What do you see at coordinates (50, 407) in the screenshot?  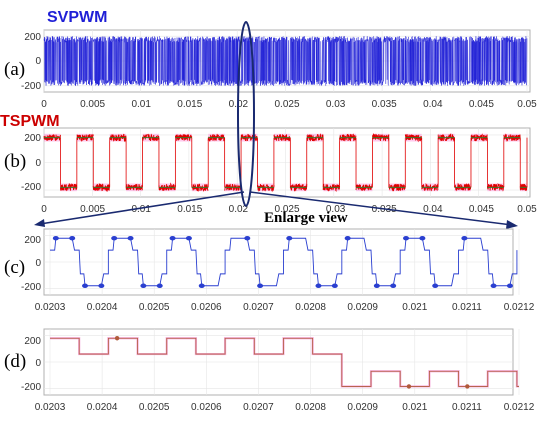 I see `panel-d-xtick: 0.0203` at bounding box center [50, 407].